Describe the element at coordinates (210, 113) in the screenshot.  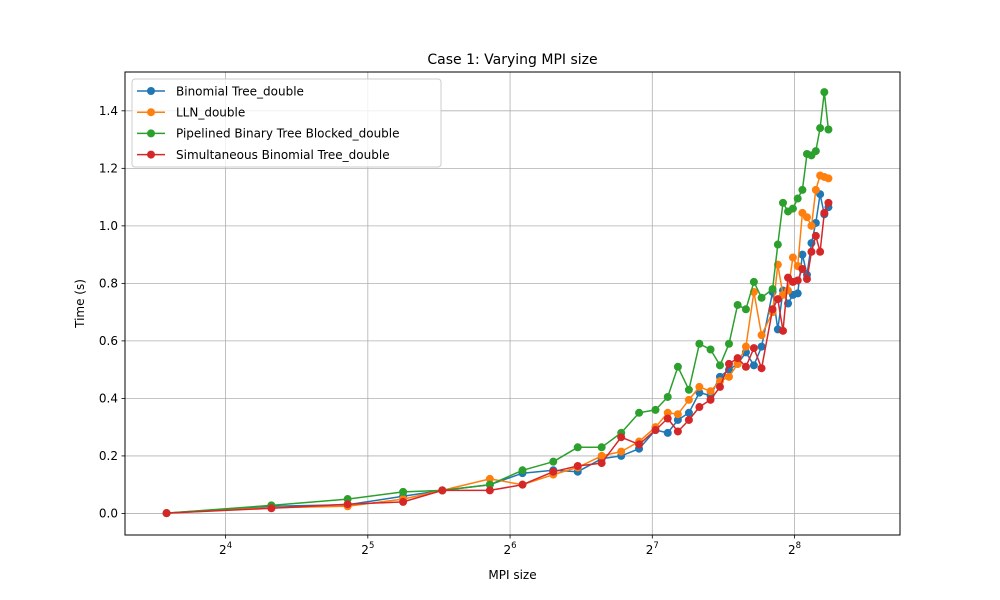
I see `legend-label: LLN_double` at that location.